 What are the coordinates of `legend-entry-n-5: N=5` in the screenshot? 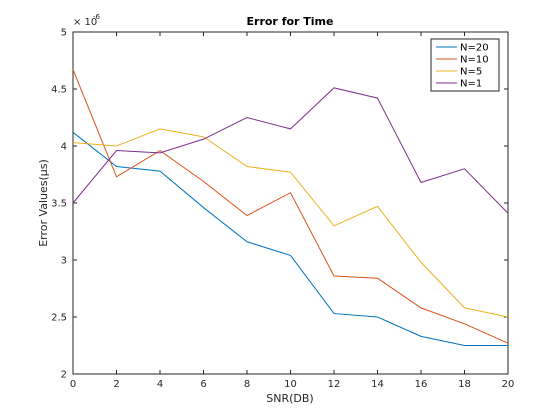 It's located at (471, 72).